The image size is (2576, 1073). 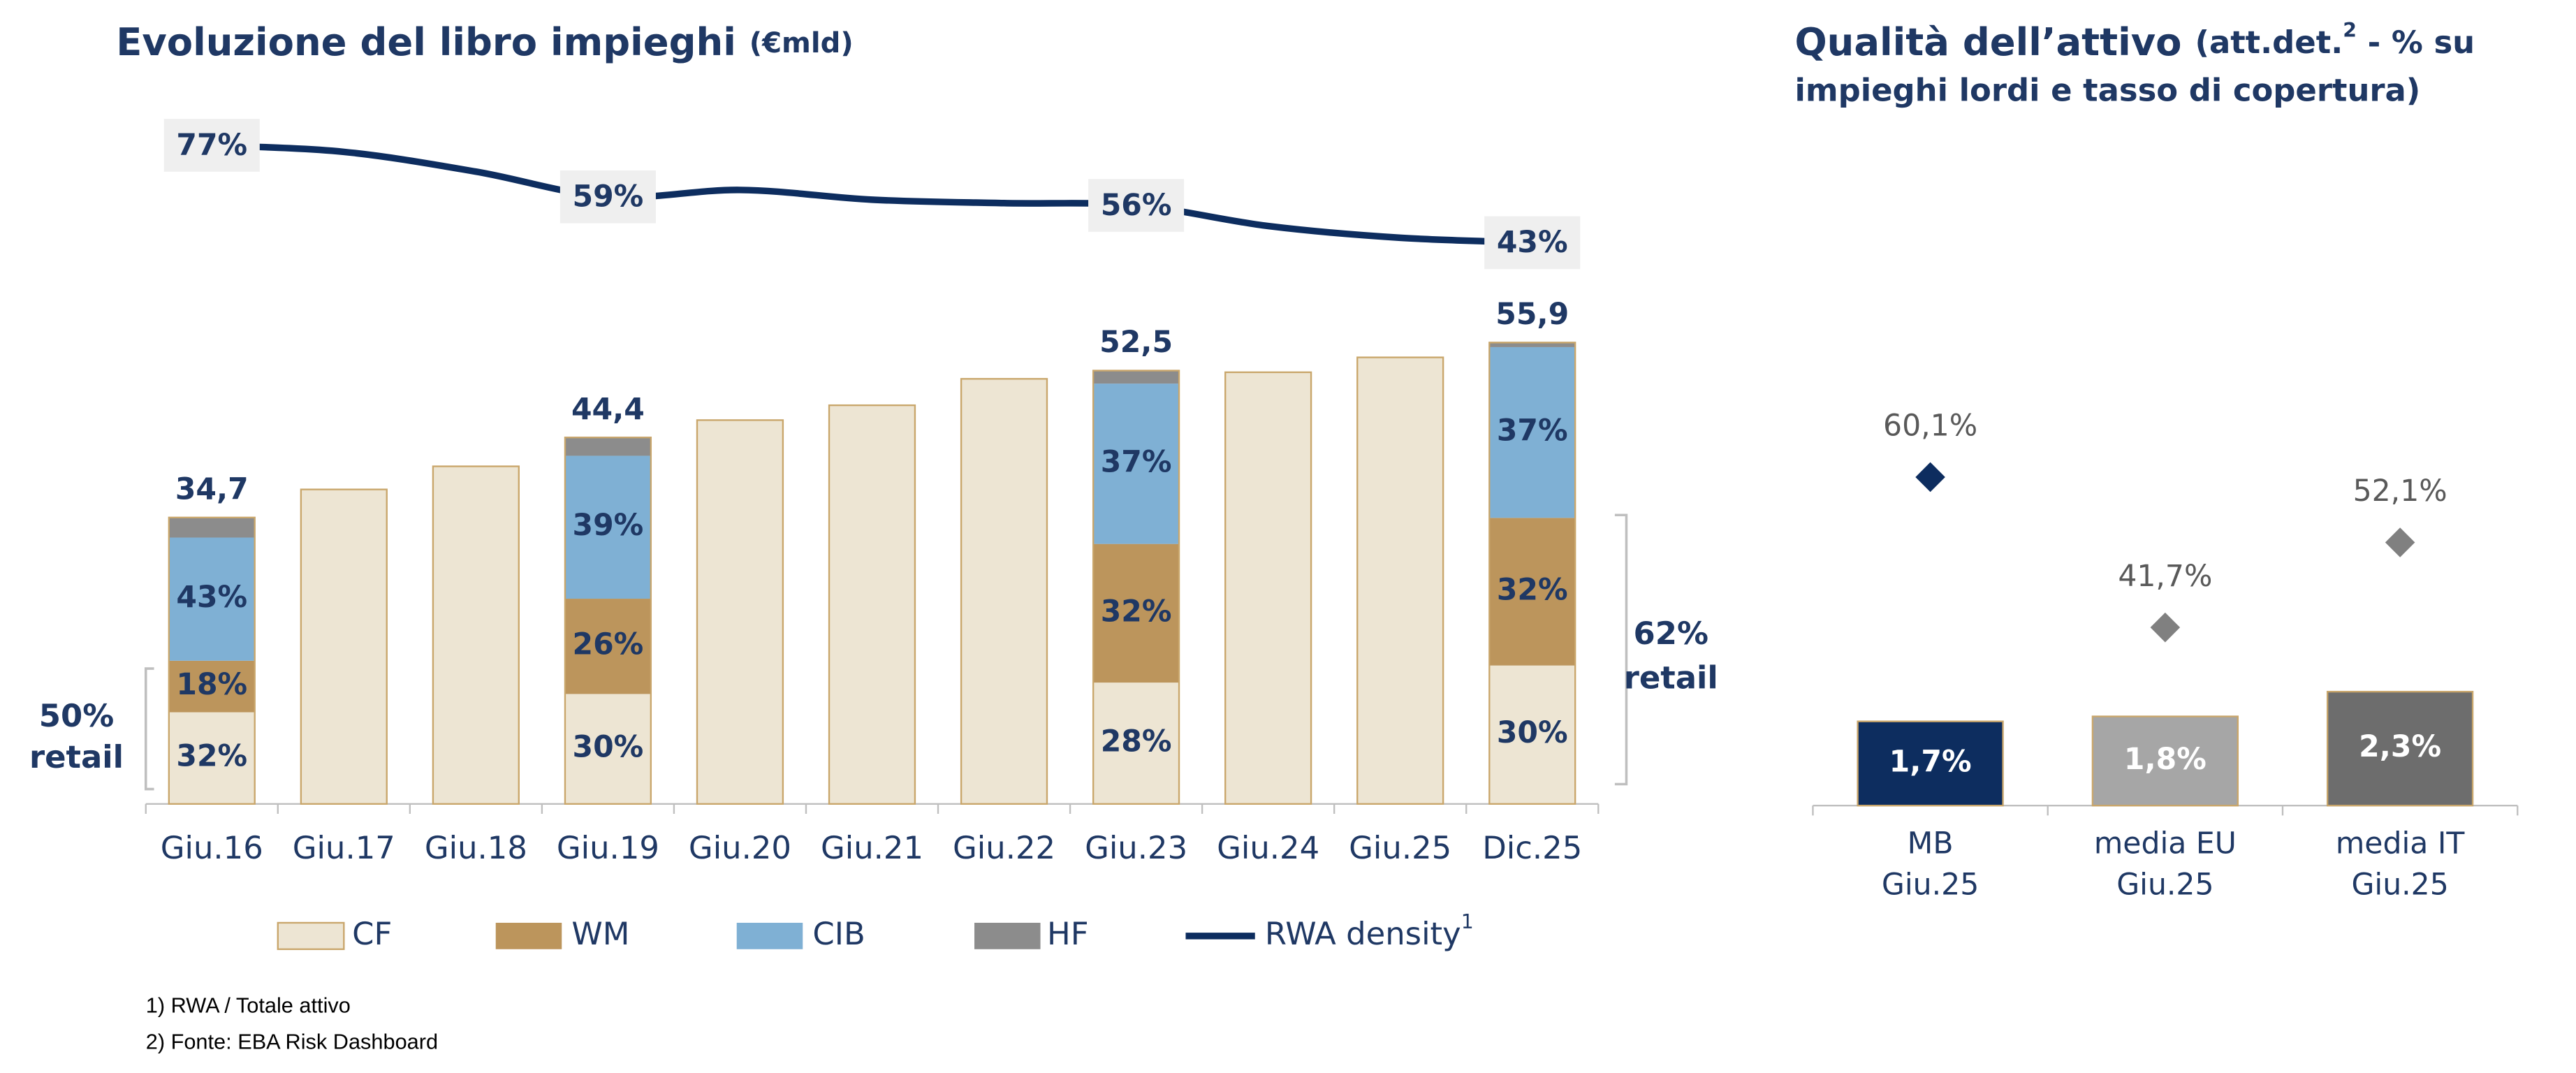 I want to click on total-label: 44,4, so click(x=608, y=410).